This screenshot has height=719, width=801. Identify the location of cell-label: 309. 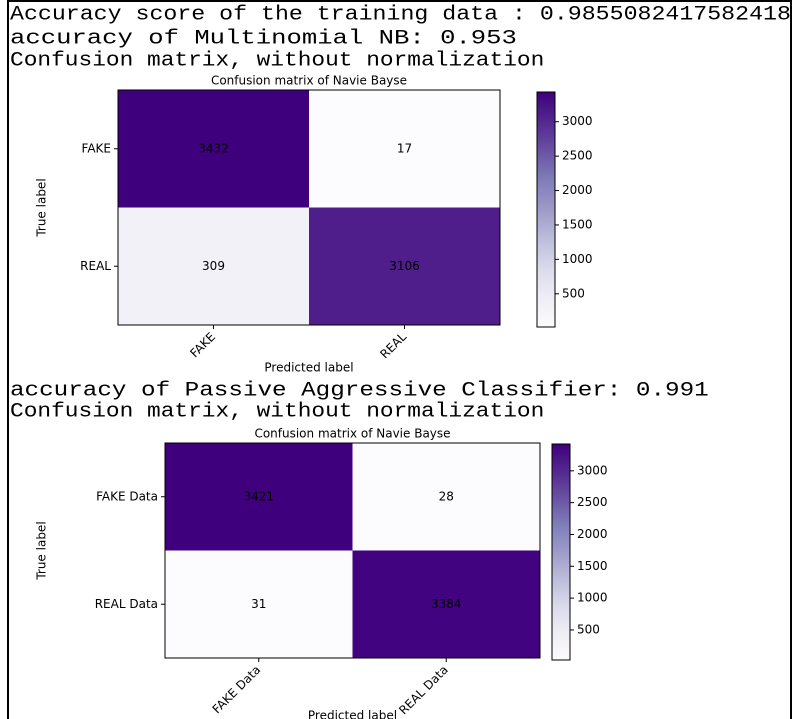
(213, 266).